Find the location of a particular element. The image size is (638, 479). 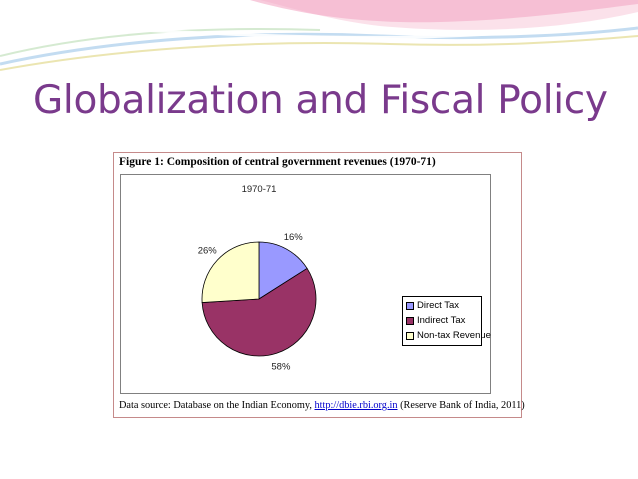

legend-swatch-indirect-tax is located at coordinates (410, 320).